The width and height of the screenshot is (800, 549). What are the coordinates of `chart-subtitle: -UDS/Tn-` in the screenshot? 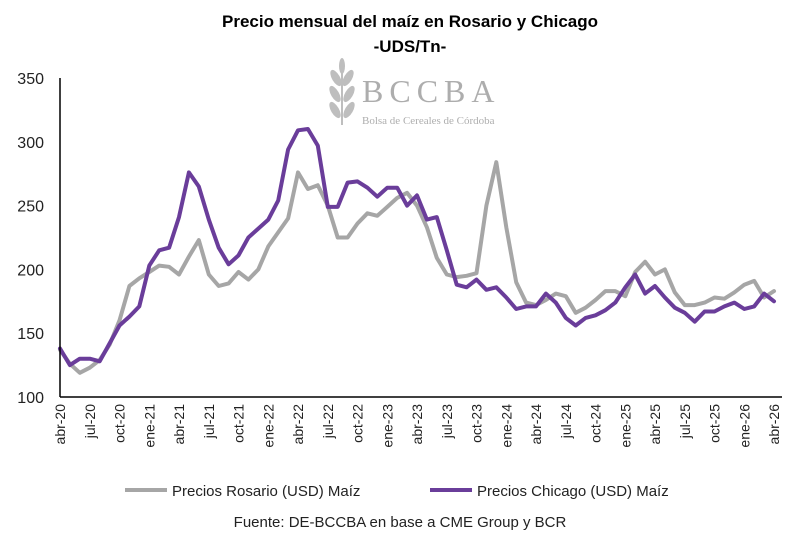 It's located at (410, 46).